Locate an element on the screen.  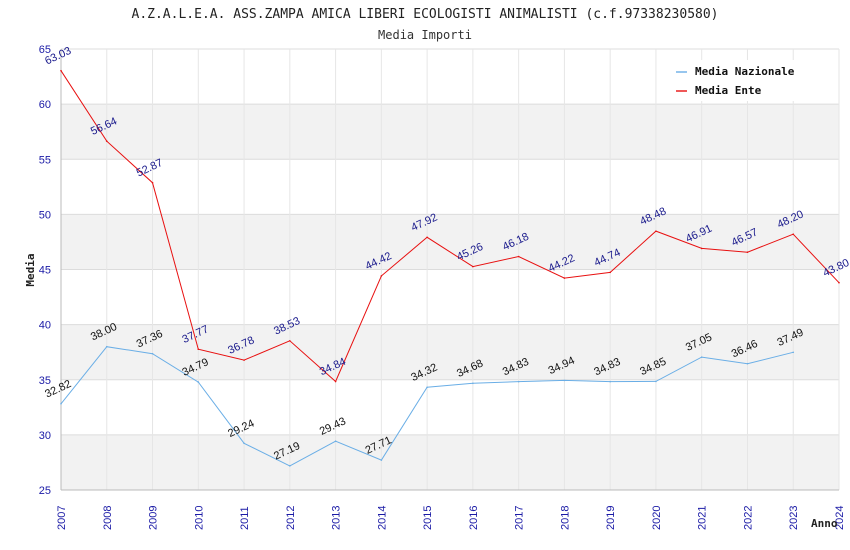
y-tick-label: 65 is located at coordinates (45, 50).